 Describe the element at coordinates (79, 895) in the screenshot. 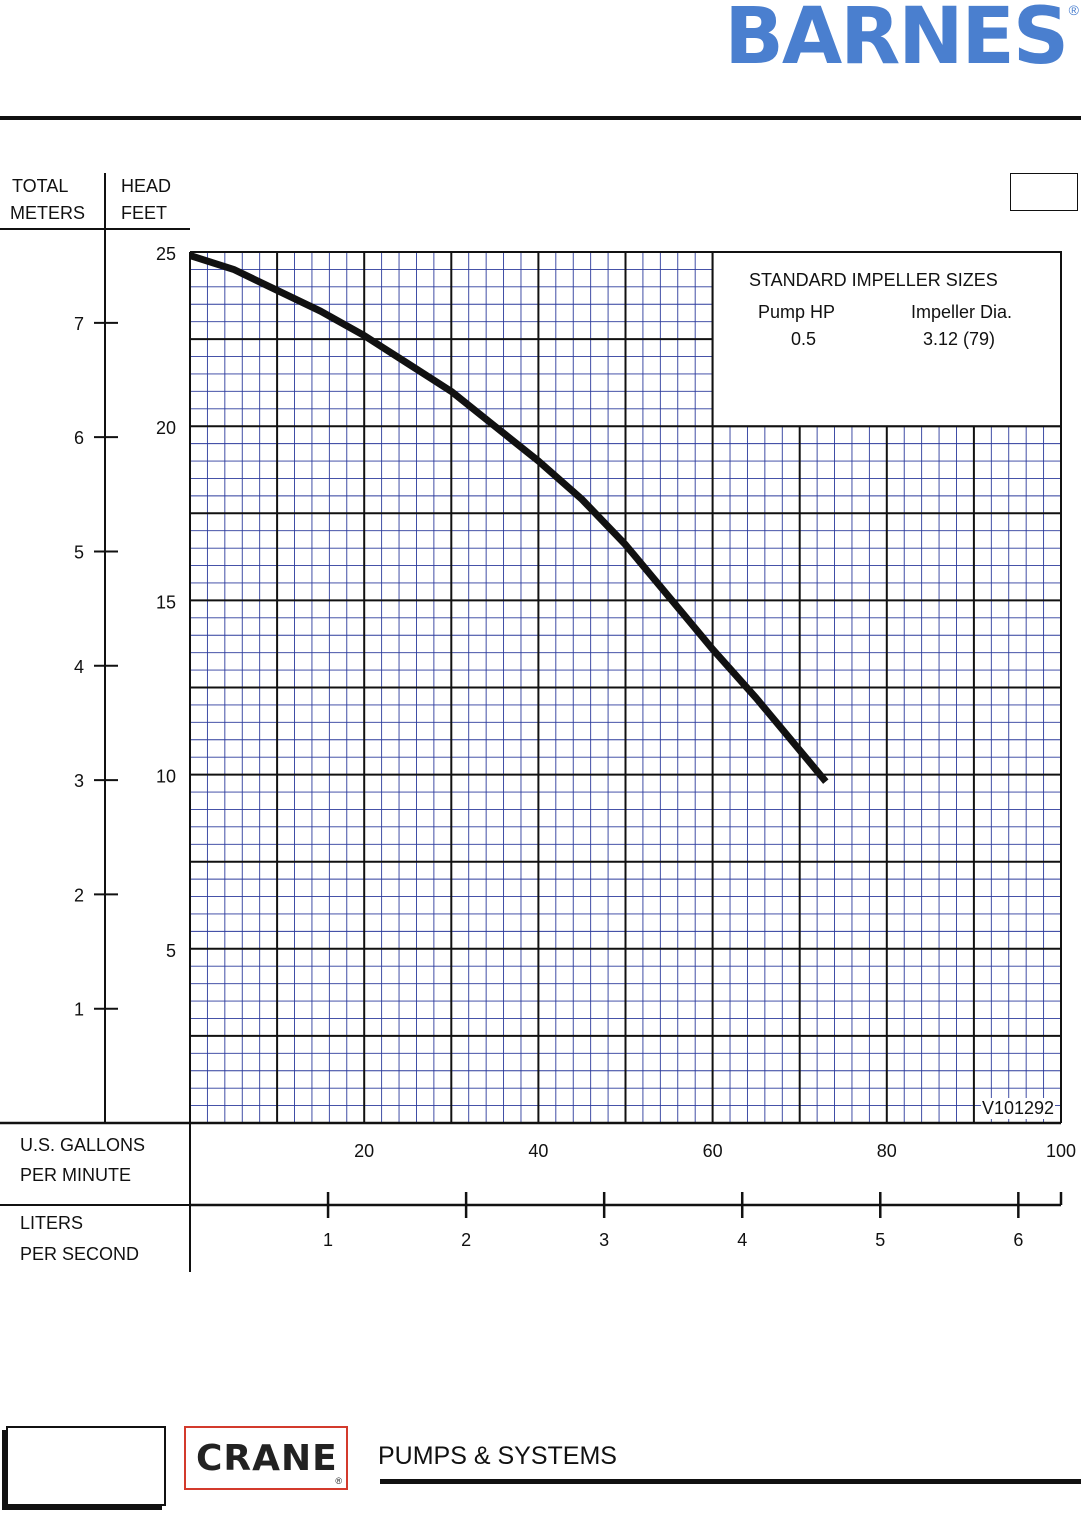

I see `meters-tick-label: 2` at that location.